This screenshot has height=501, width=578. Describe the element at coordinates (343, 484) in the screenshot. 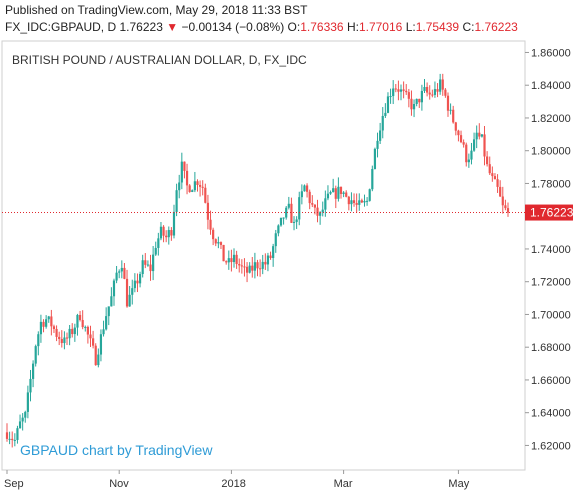

I see `x-tick-label: Mar` at that location.